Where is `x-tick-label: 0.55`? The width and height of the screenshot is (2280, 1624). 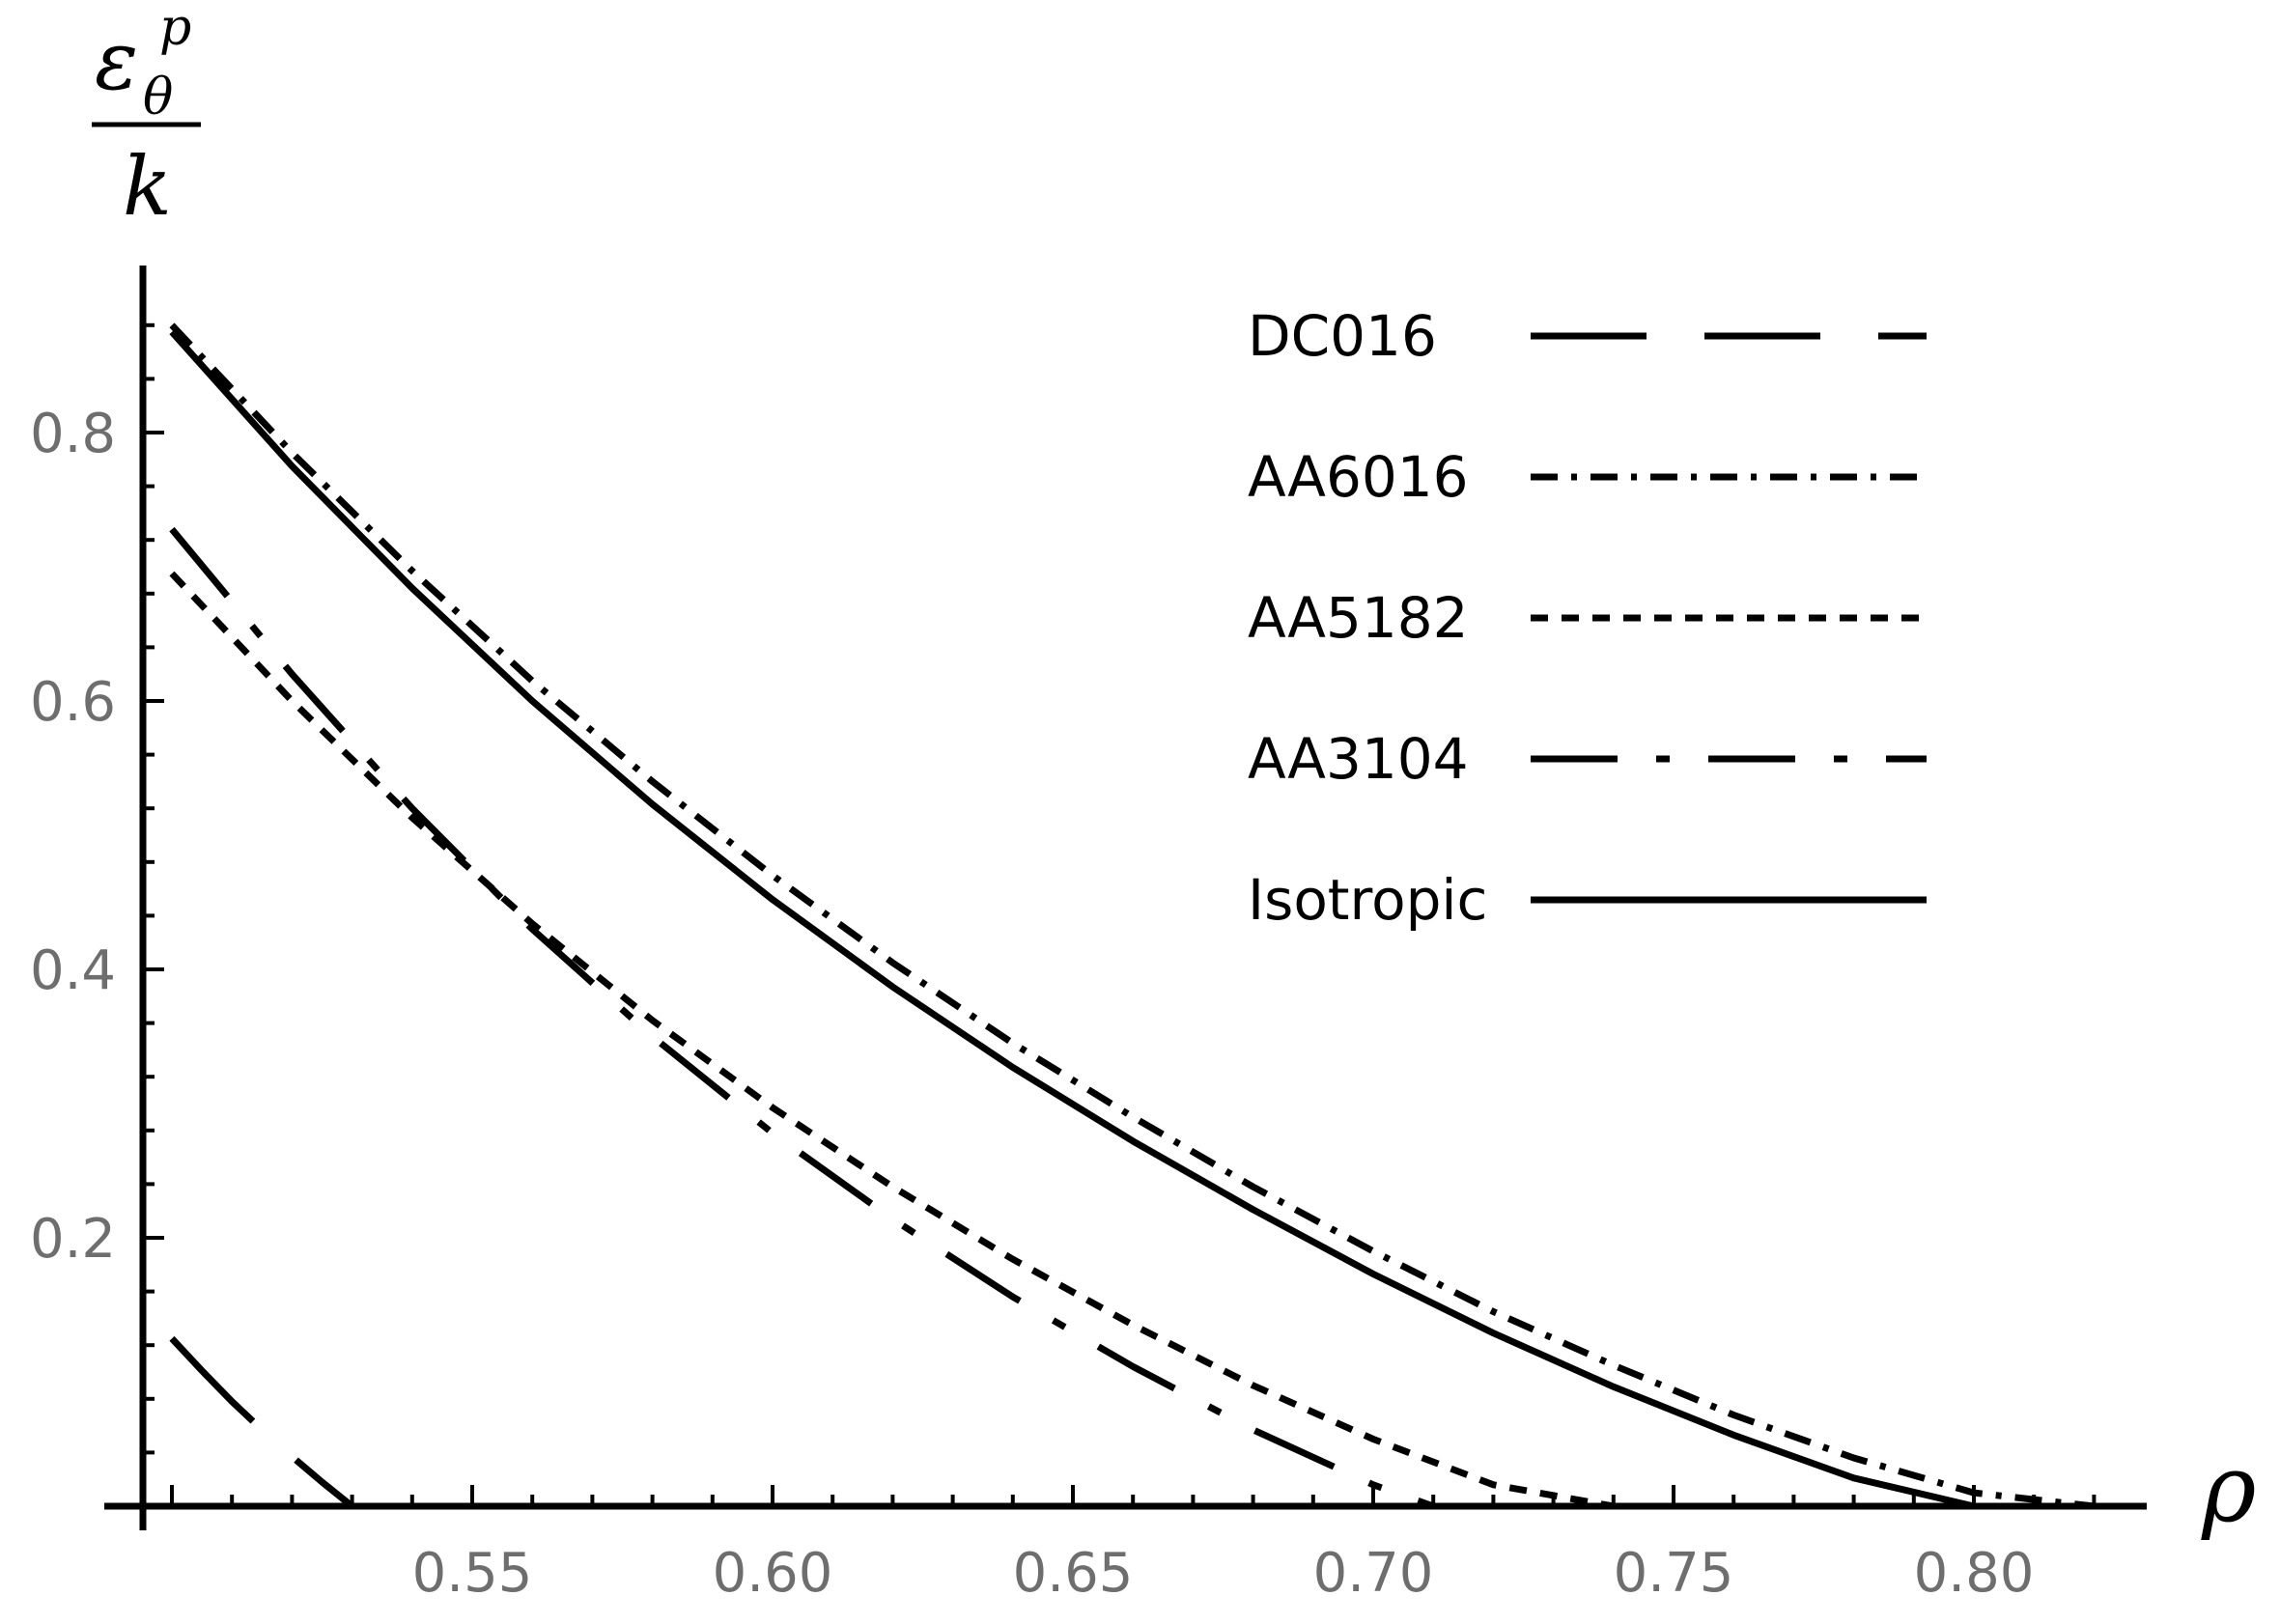 x-tick-label: 0.55 is located at coordinates (472, 1574).